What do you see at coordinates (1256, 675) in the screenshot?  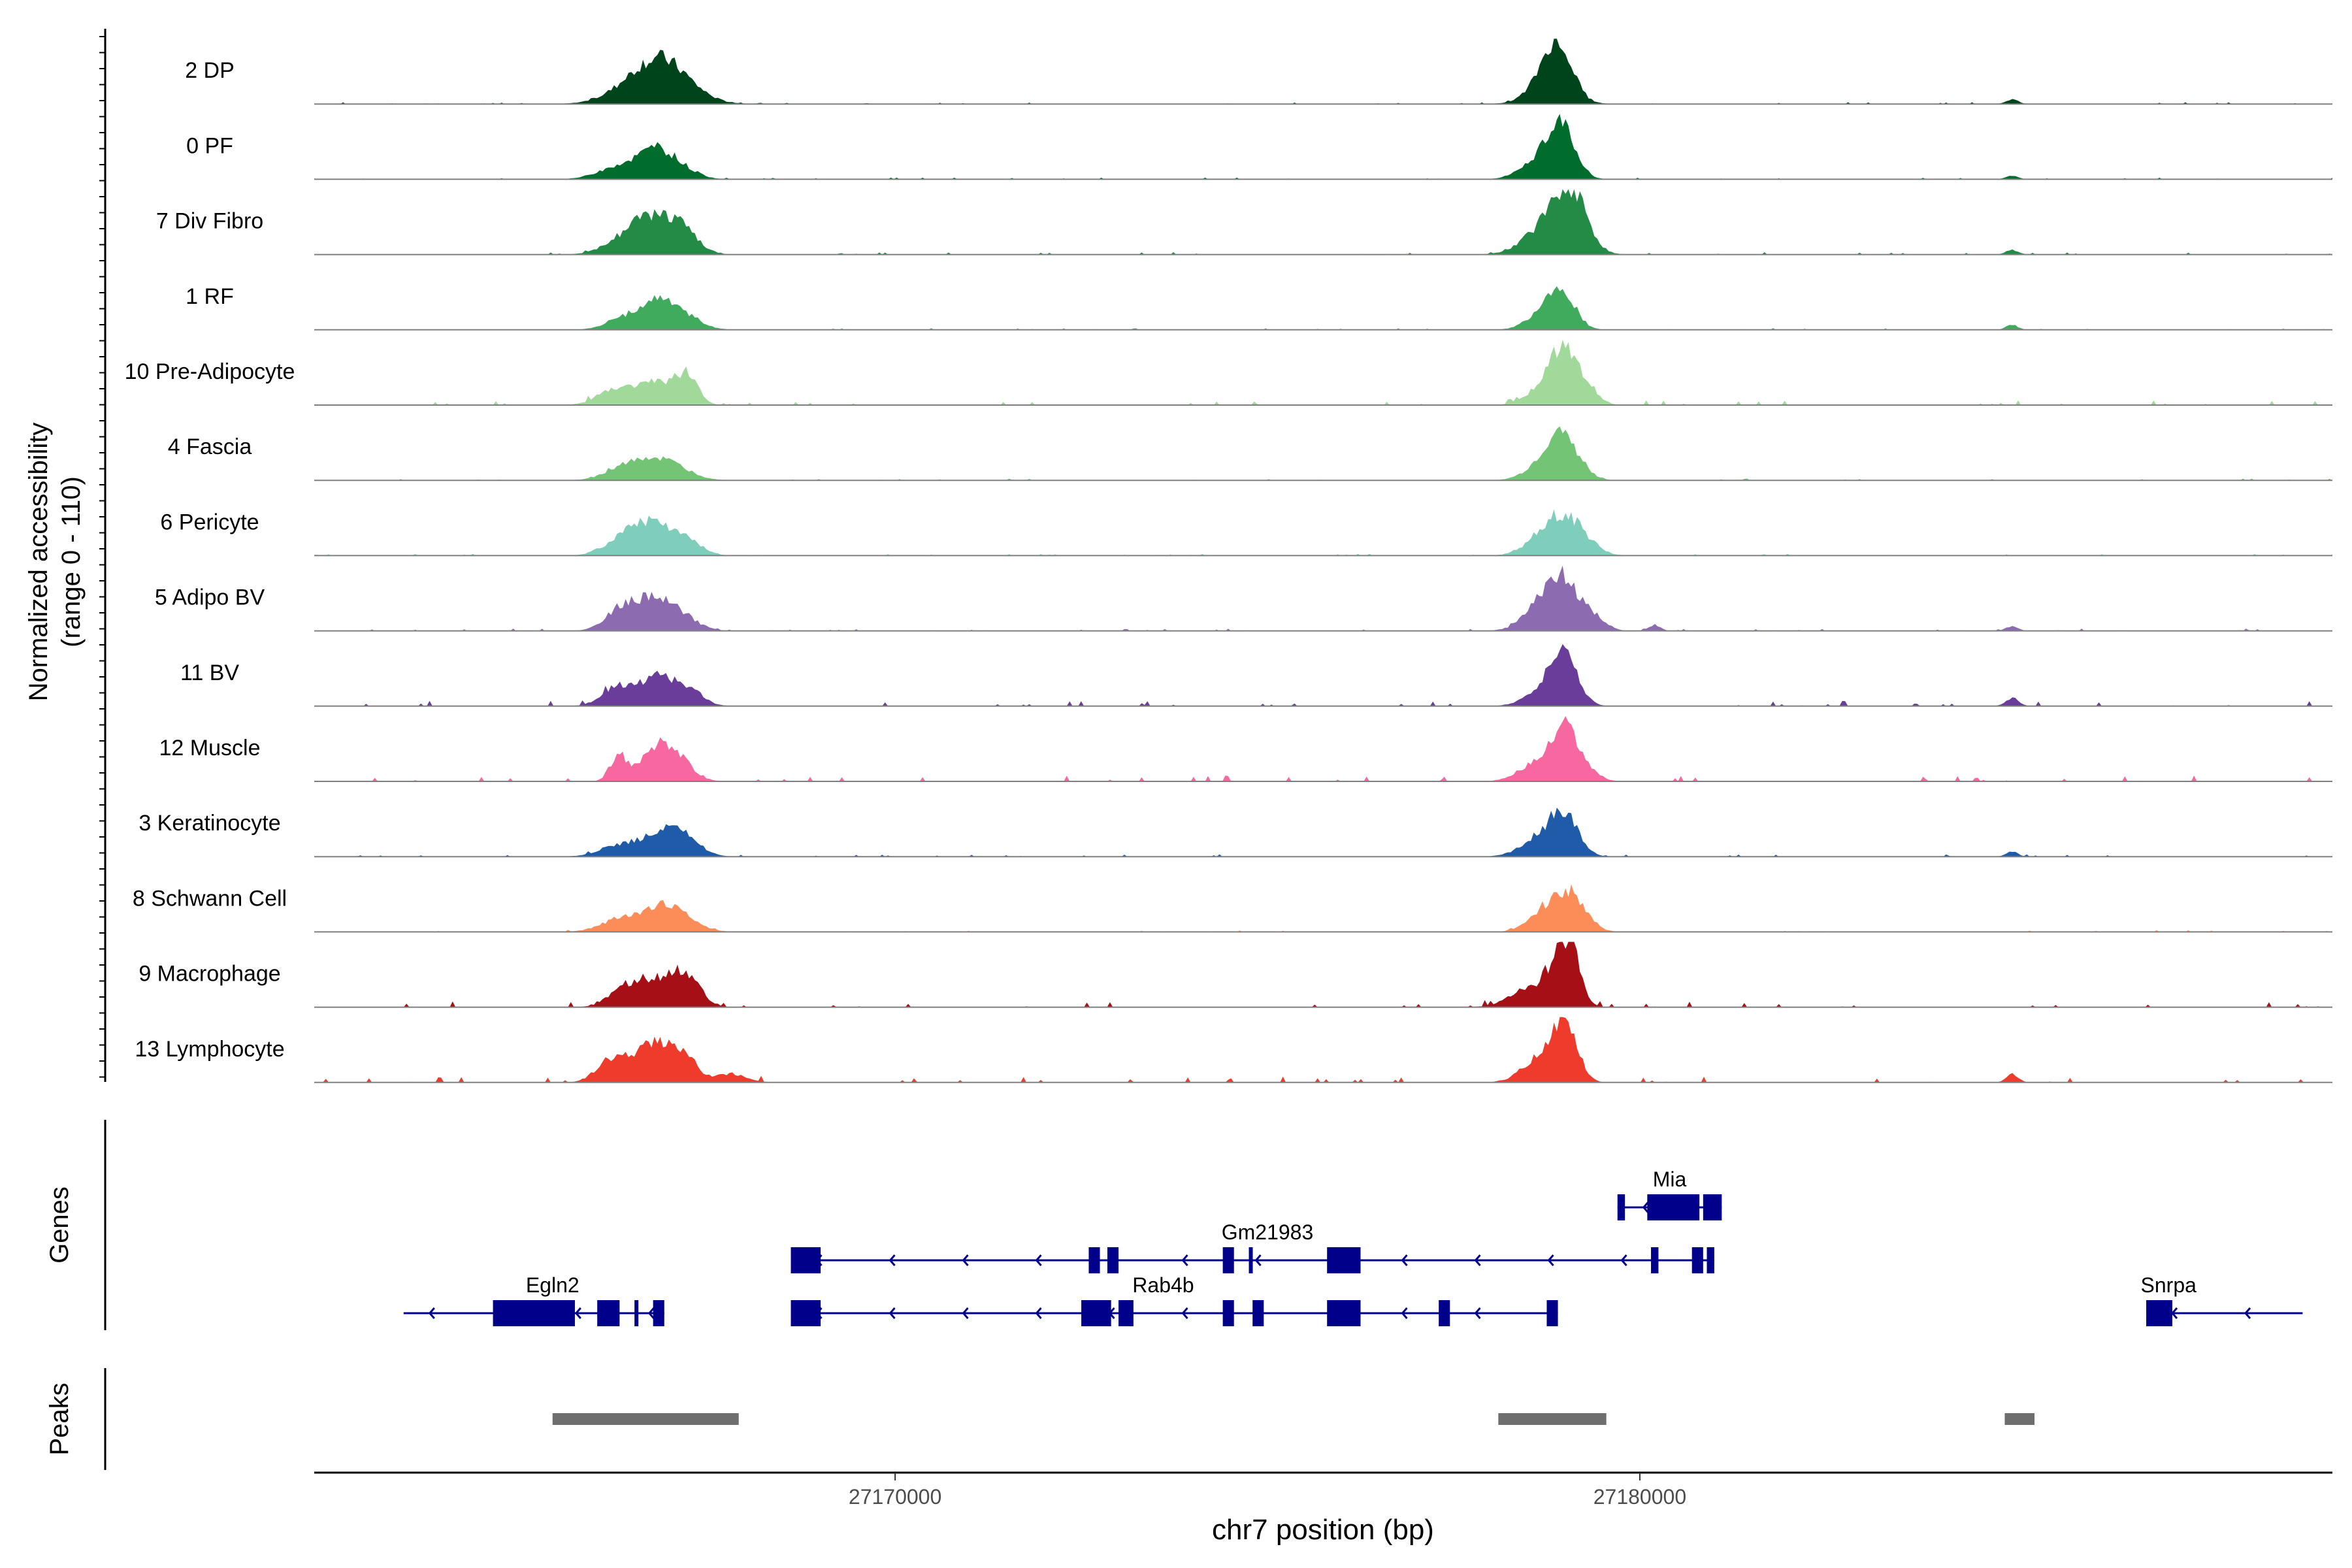 I see `track-9: 11 BV` at bounding box center [1256, 675].